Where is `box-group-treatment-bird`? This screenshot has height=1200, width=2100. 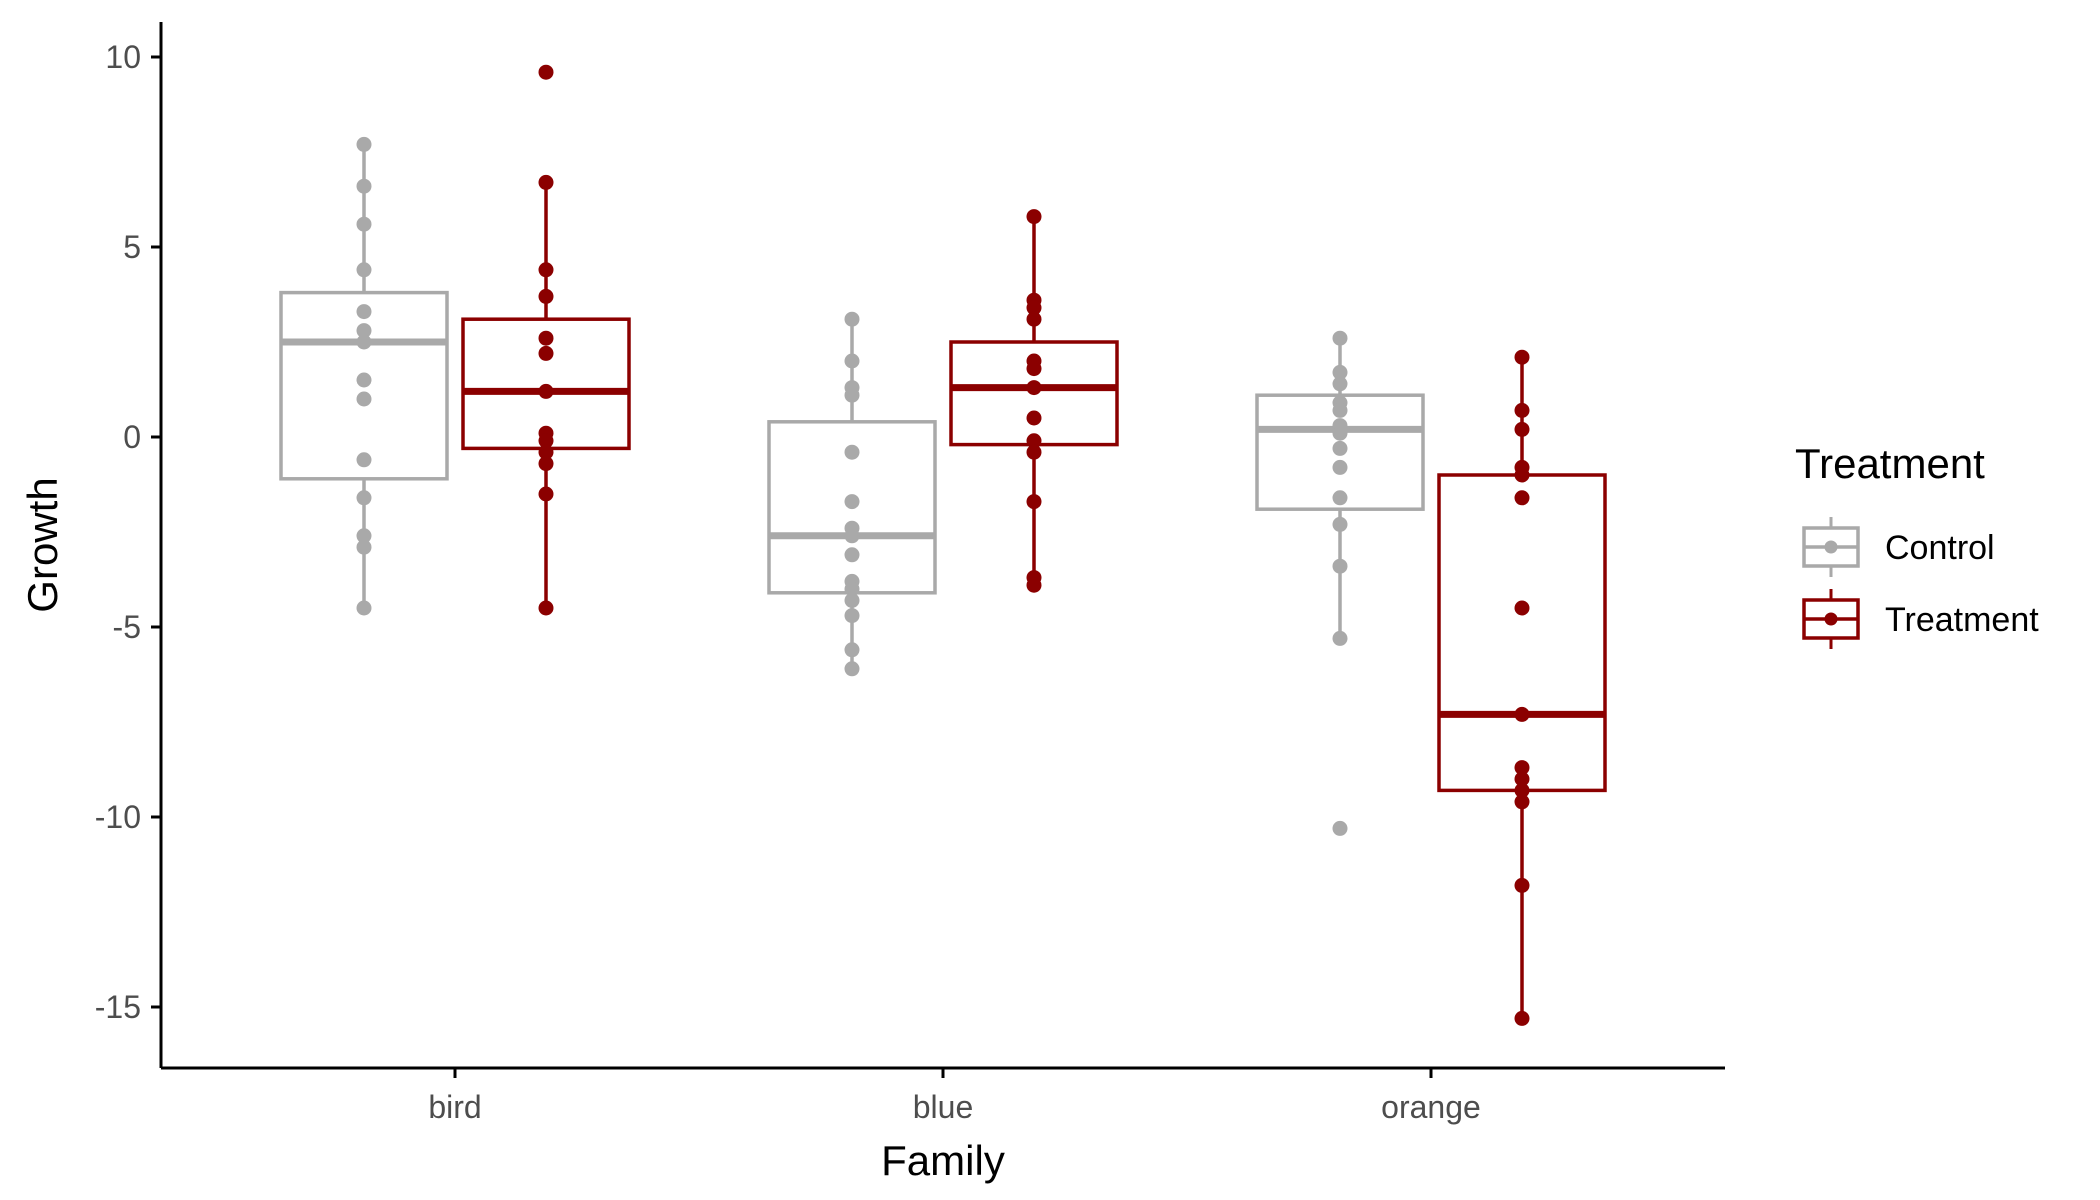 box-group-treatment-bird is located at coordinates (546, 340).